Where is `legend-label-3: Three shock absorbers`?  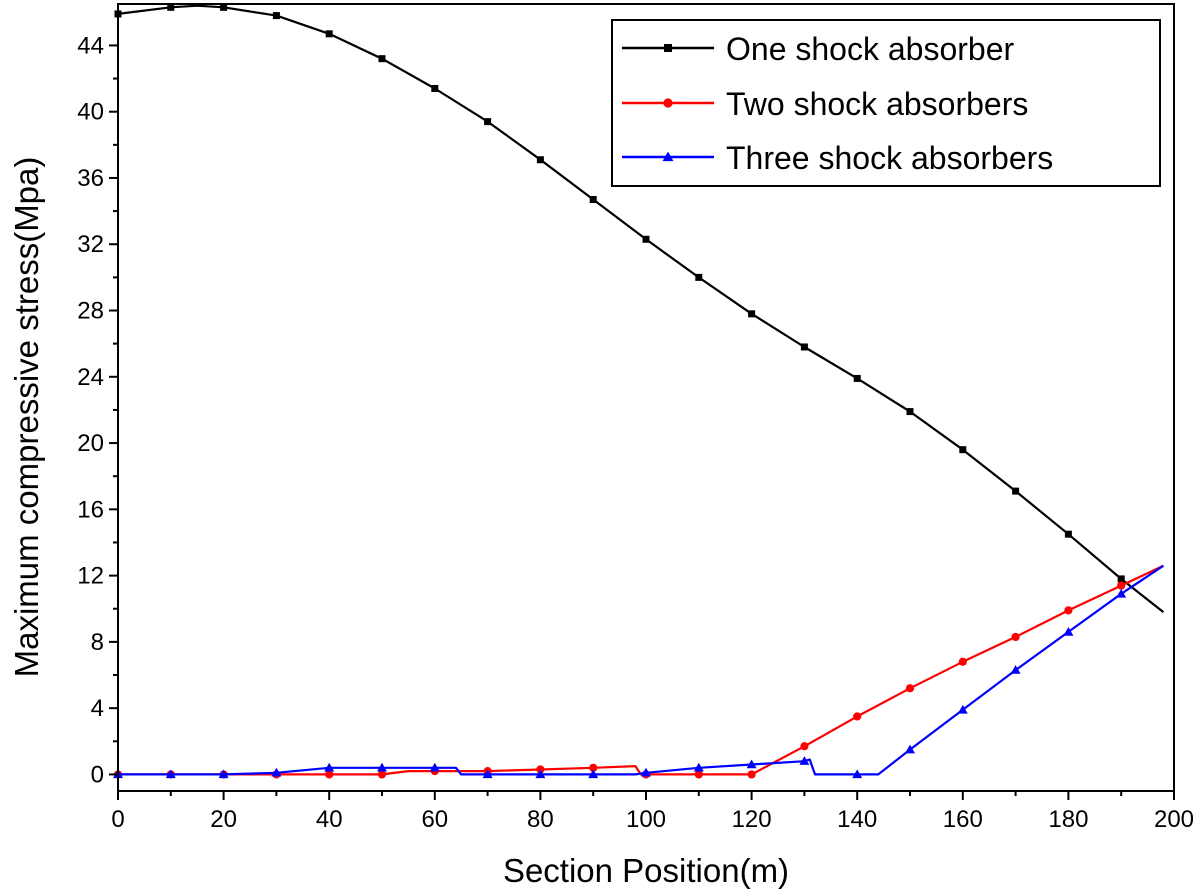
legend-label-3: Three shock absorbers is located at coordinates (889, 158).